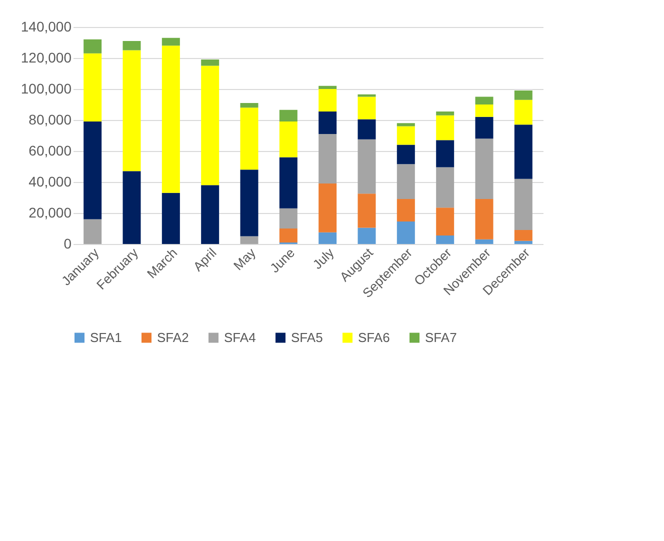  I want to click on y-tick-label: 100,000, so click(46, 88).